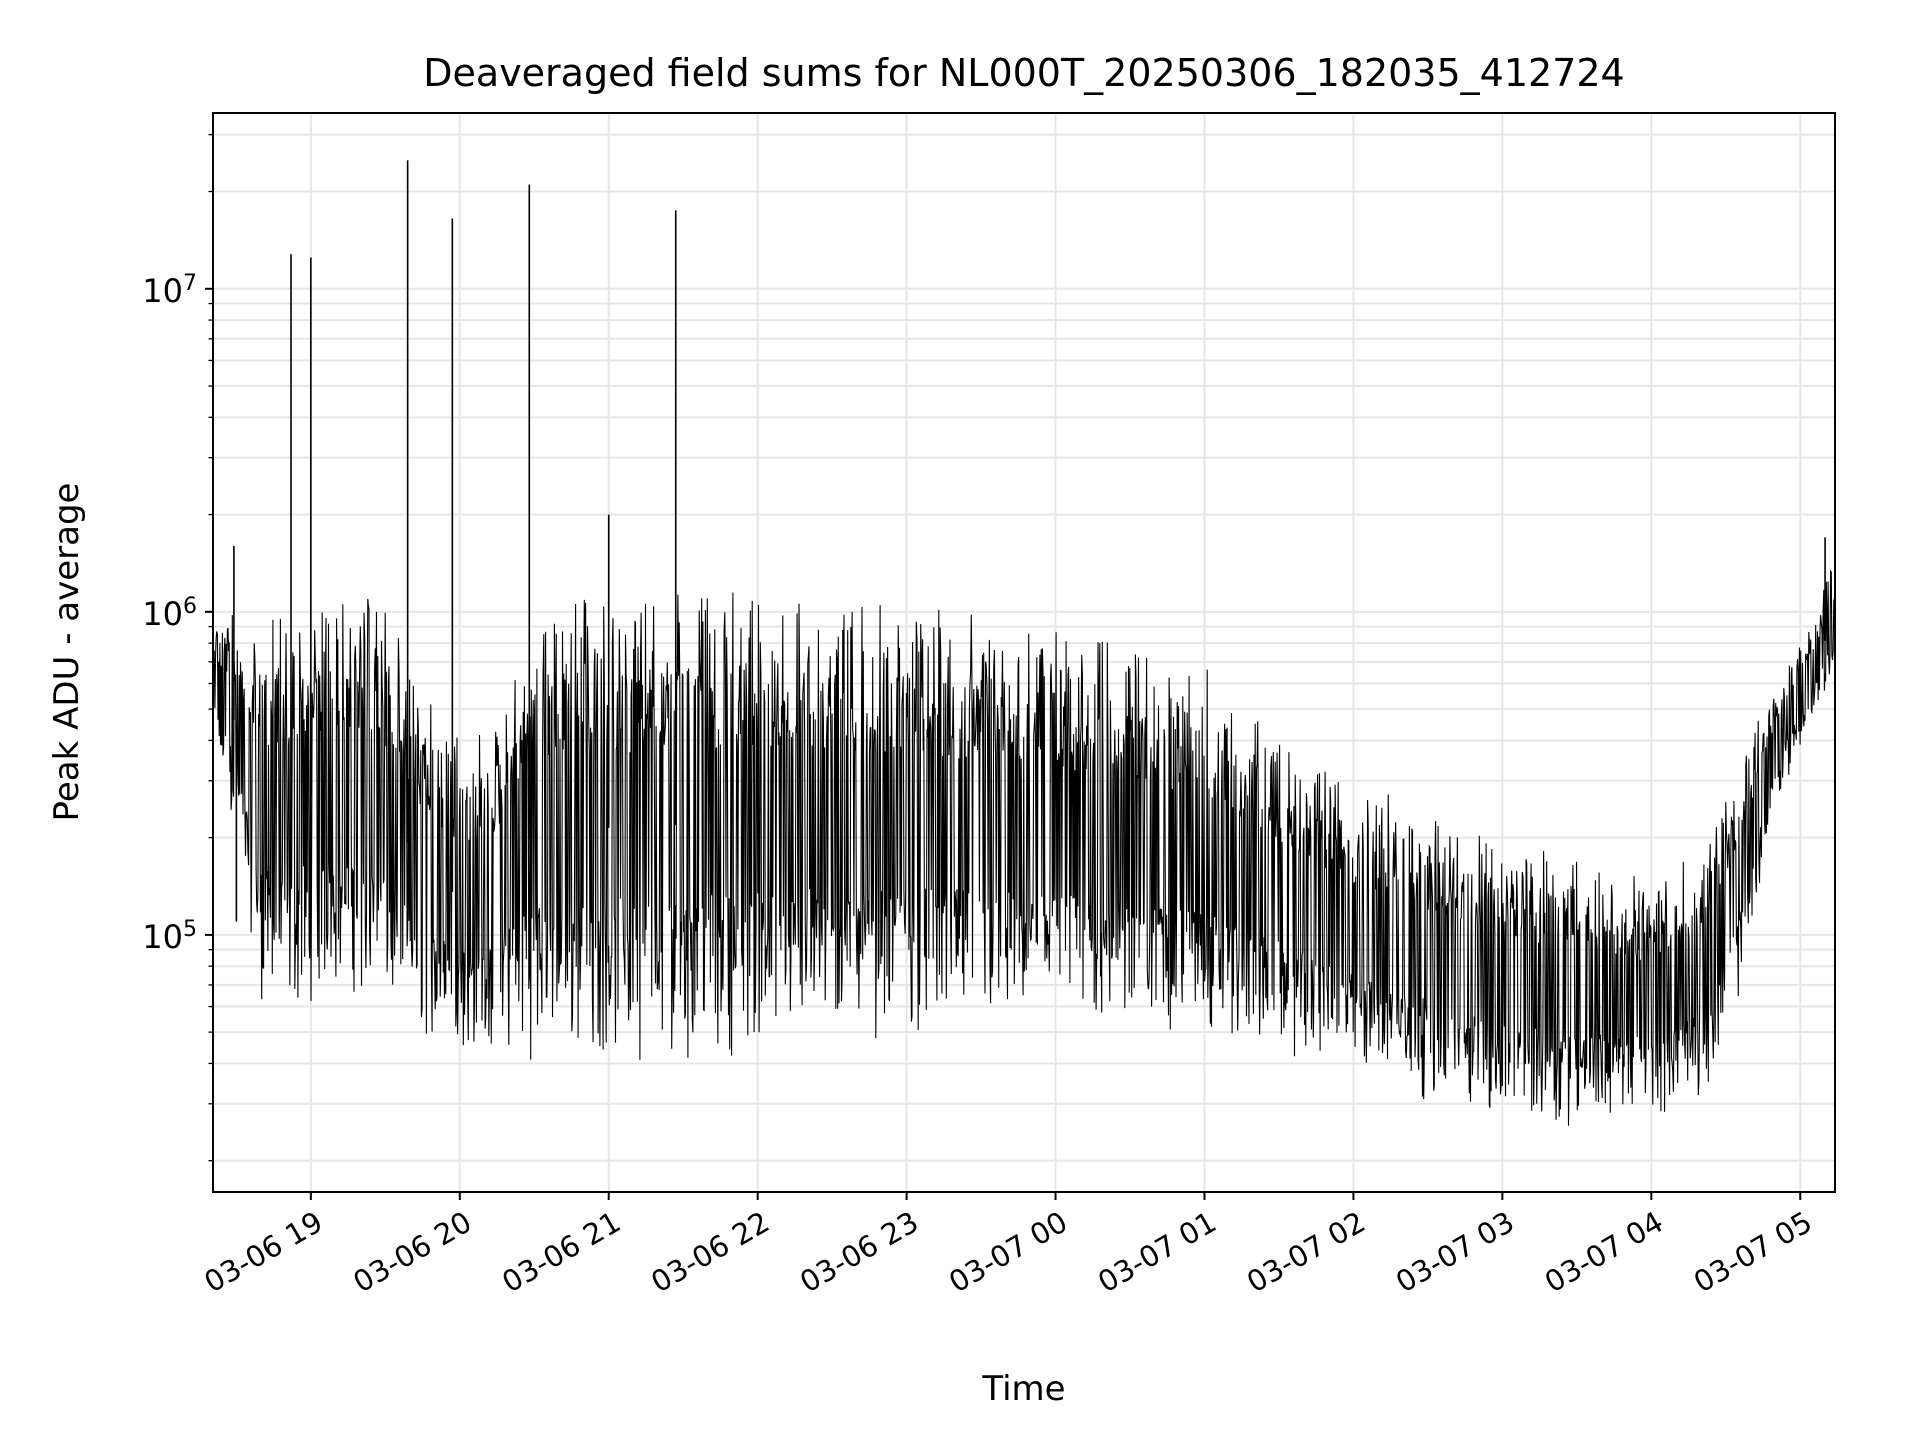  What do you see at coordinates (67, 652) in the screenshot?
I see `y-axis-label: Peak ADU - average` at bounding box center [67, 652].